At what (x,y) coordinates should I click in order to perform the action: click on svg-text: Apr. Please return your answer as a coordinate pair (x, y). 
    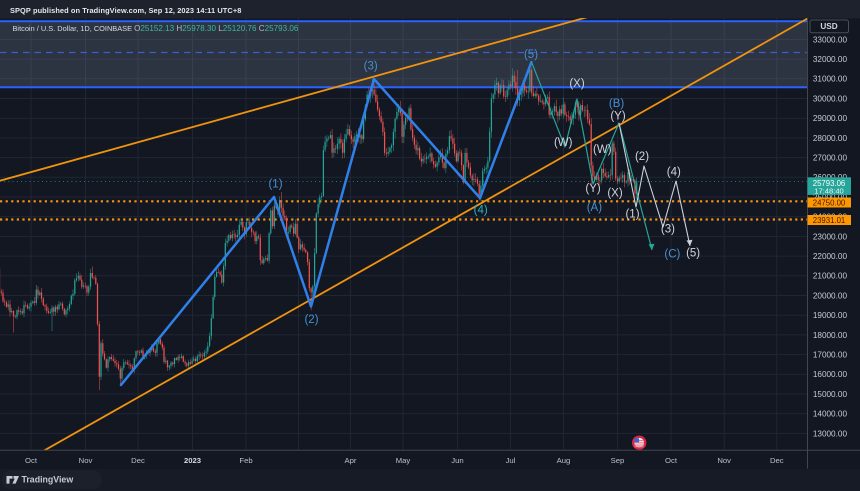
    Looking at the image, I should click on (351, 460).